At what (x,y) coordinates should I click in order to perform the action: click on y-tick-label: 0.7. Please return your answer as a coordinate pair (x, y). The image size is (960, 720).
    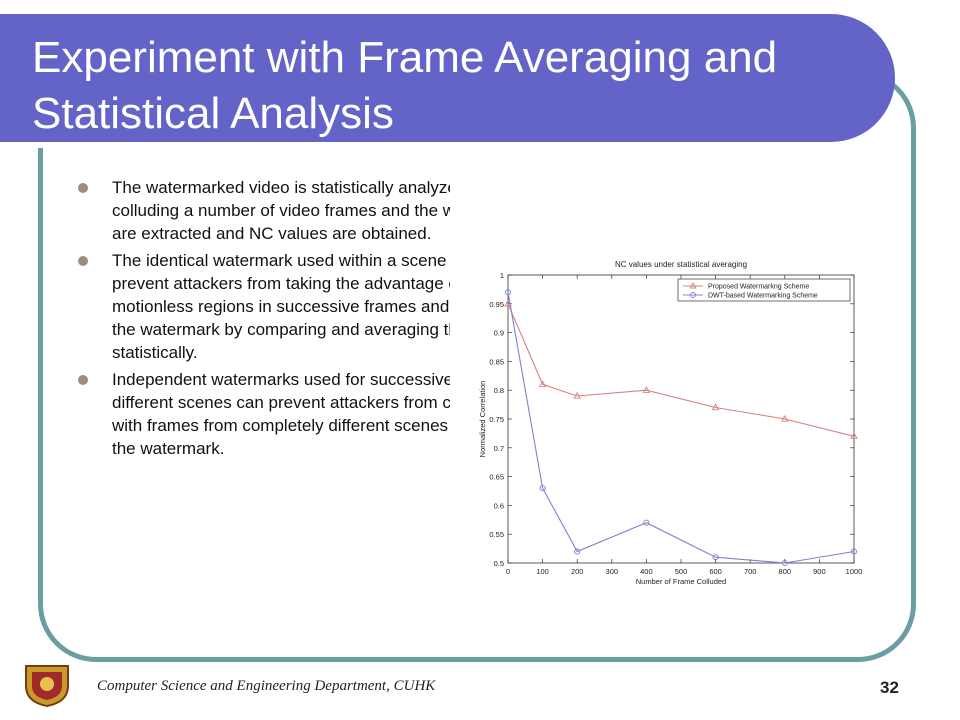
    Looking at the image, I should click on (499, 448).